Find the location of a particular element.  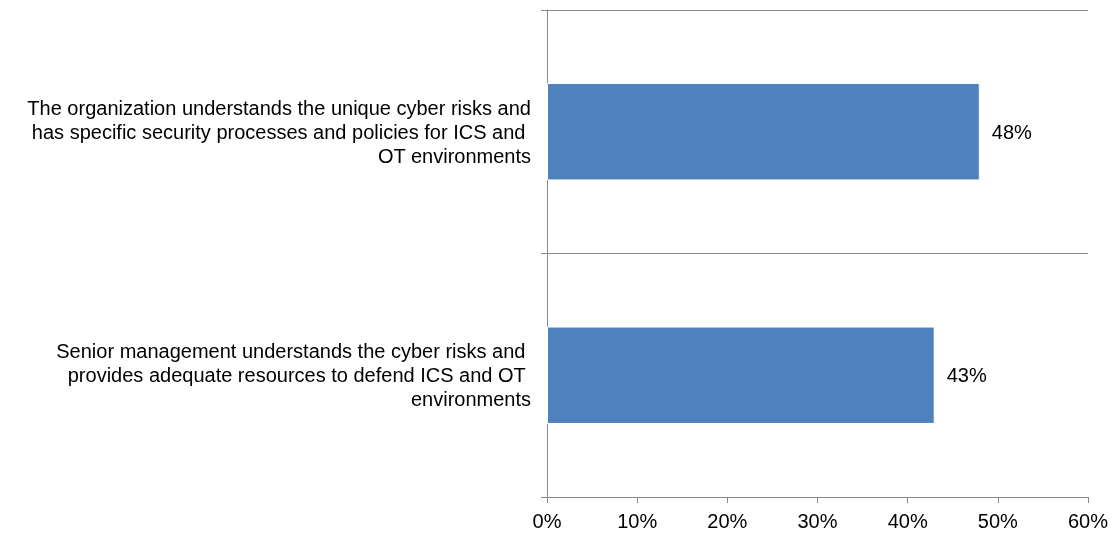

y-tick-label: Senior management understands the cyber risks and provides adequate resources to defend ICS and OT environments is located at coordinates (293, 375).